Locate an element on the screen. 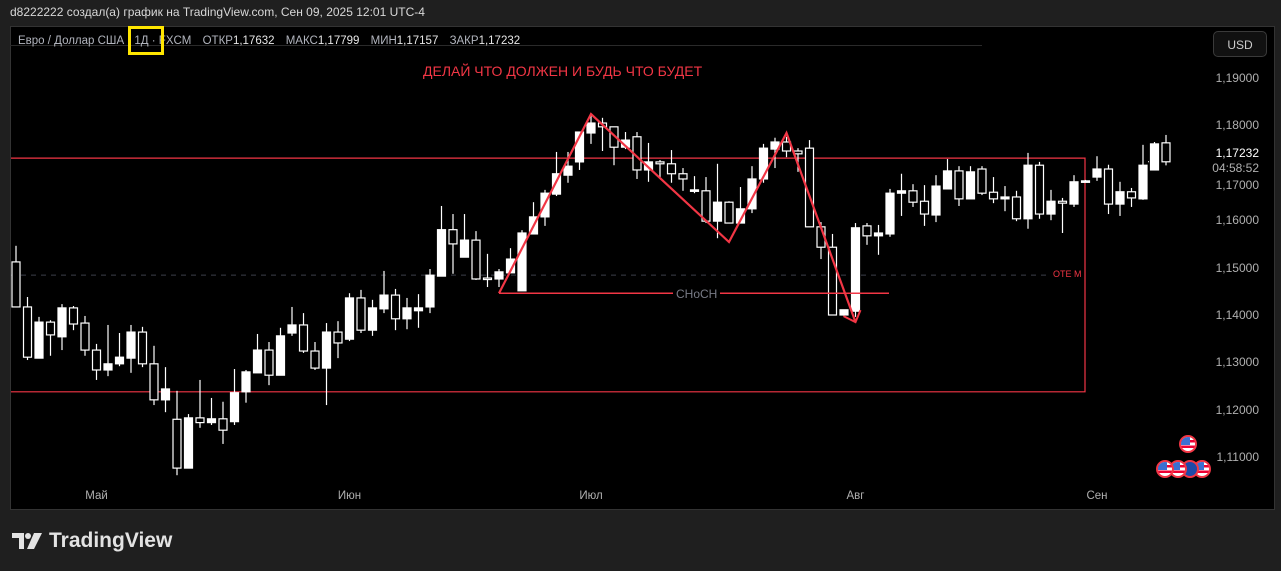 The width and height of the screenshot is (1281, 571). symbol-name: Евро / Доллар США is located at coordinates (71, 41).